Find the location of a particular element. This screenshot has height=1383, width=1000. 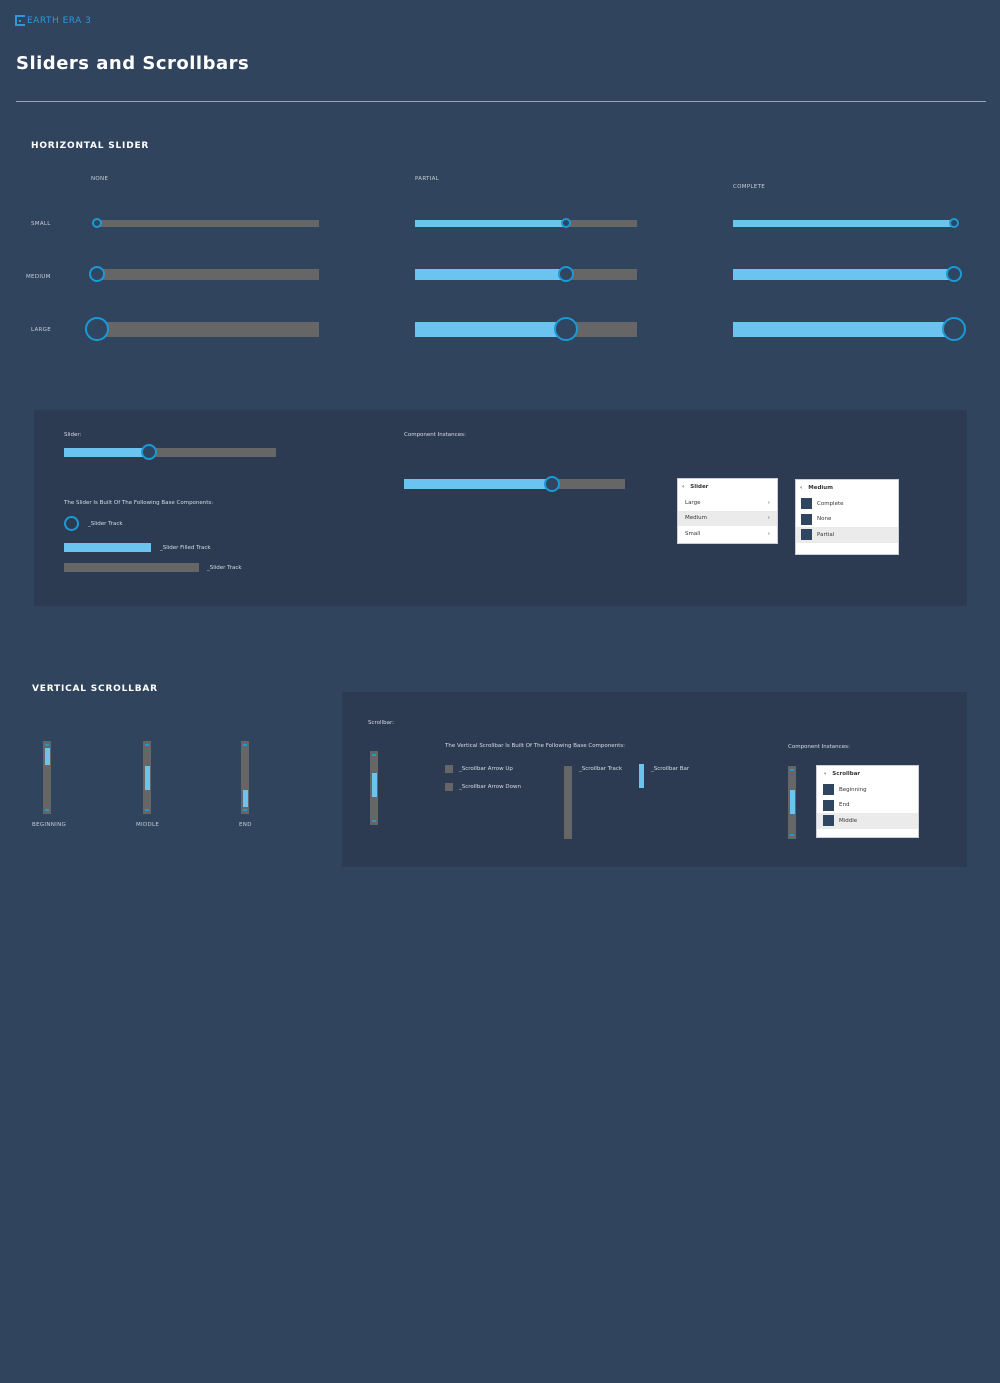

scrollbar-middle is located at coordinates (147, 777).